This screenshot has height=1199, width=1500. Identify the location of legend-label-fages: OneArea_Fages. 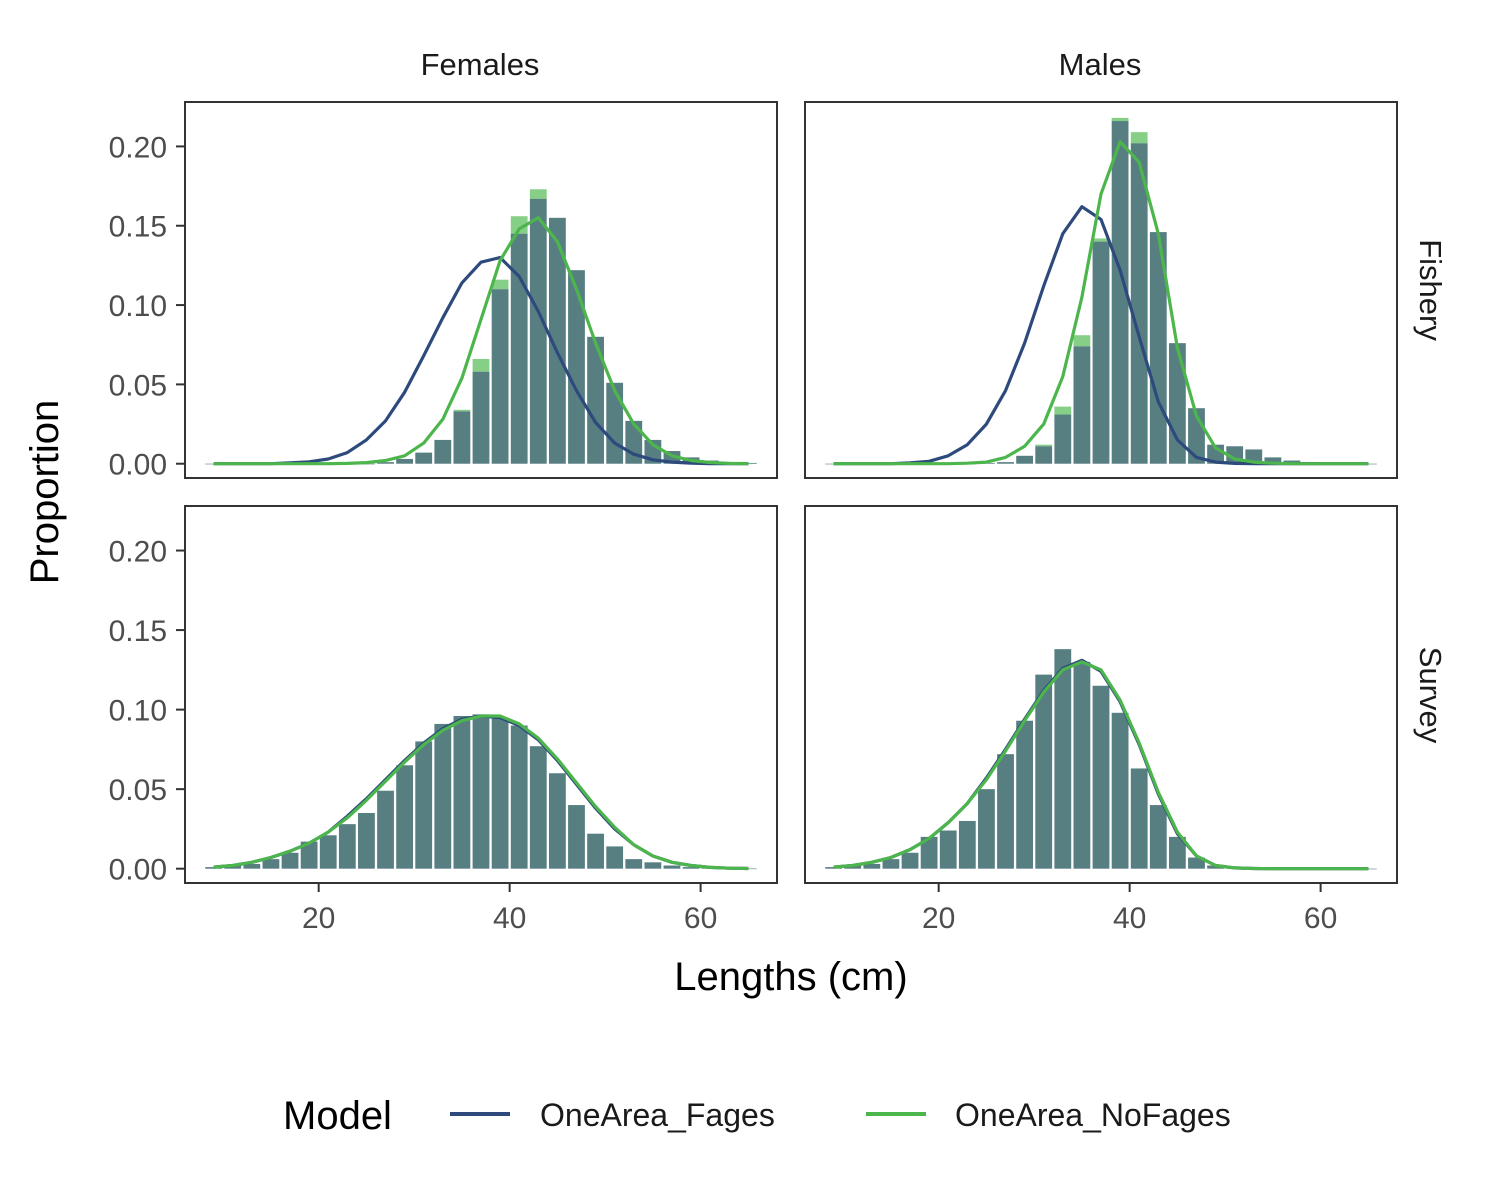
(657, 1115).